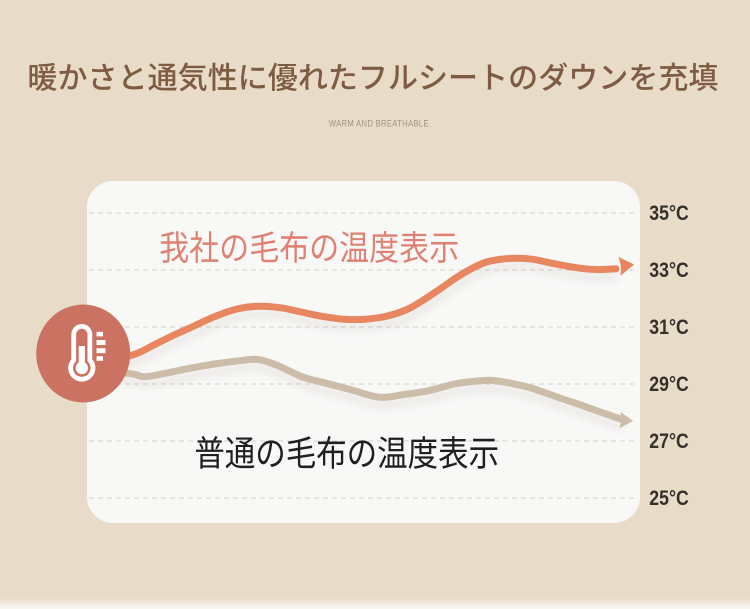 This screenshot has width=750, height=609. I want to click on svg-text: 25°C, so click(669, 498).